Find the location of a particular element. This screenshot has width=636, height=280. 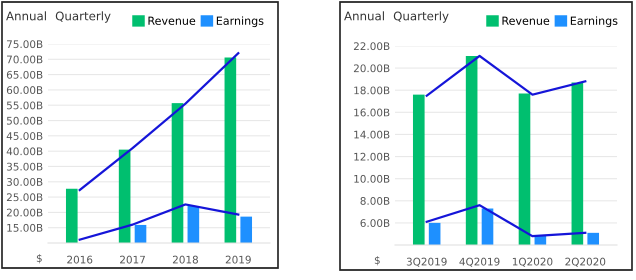

x-tick-label: 3Q2019 is located at coordinates (426, 262).